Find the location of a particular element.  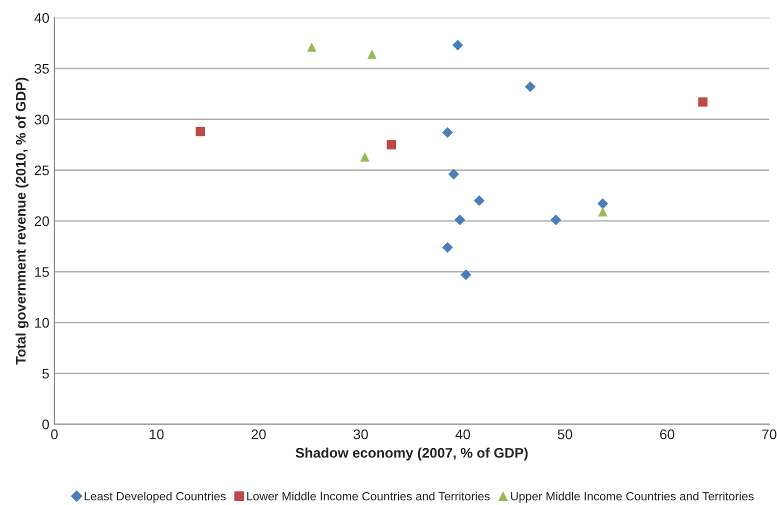

y-tick-label: 40 is located at coordinates (41, 18).